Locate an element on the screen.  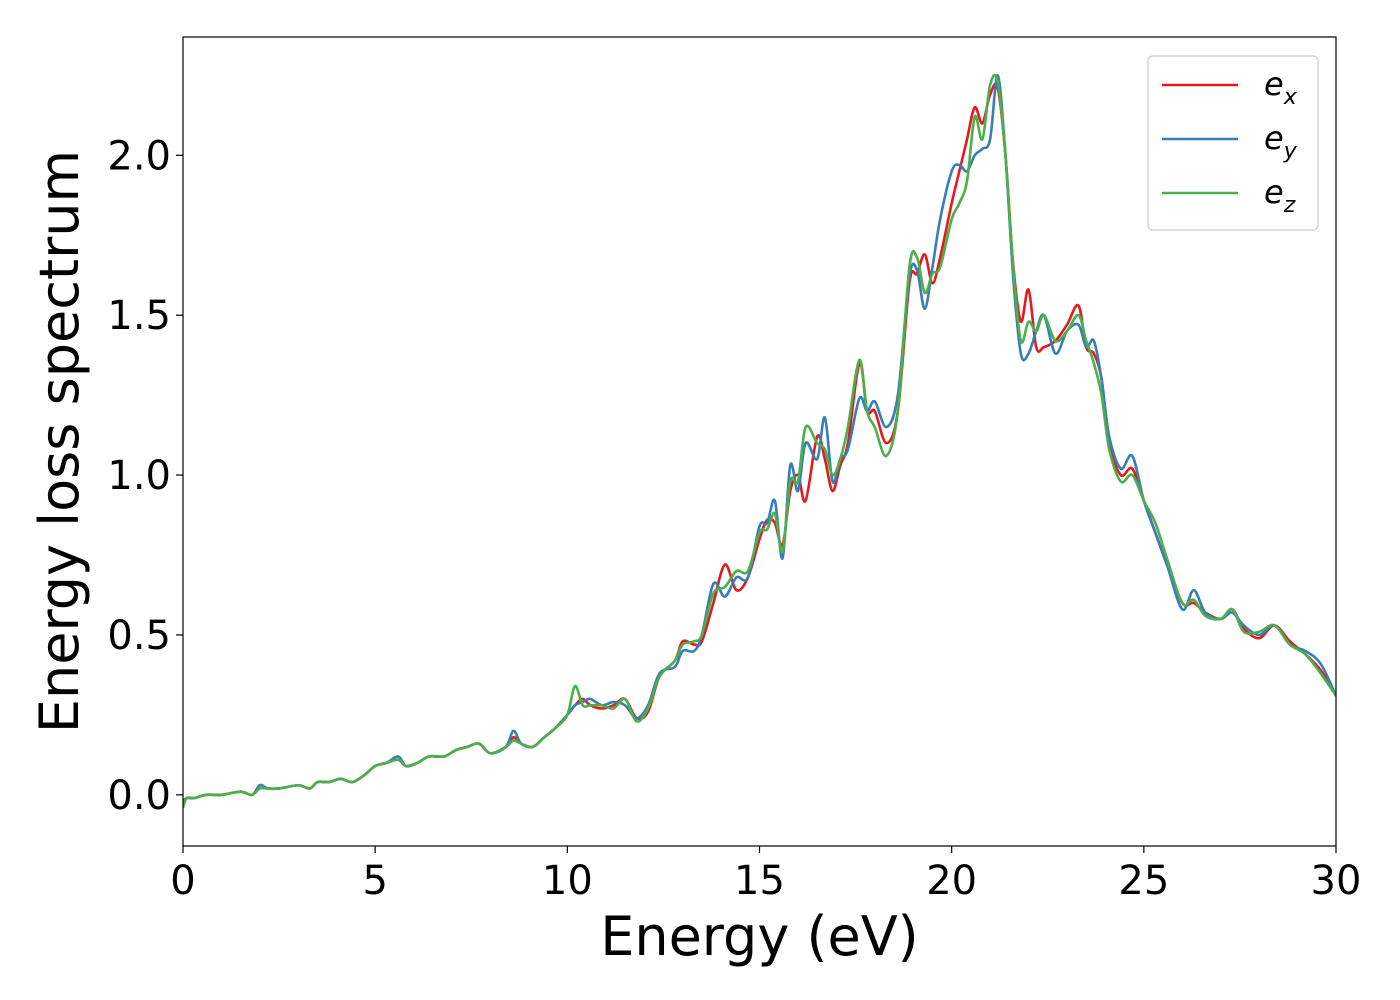
legend: ex ey ez is located at coordinates (1233, 143).